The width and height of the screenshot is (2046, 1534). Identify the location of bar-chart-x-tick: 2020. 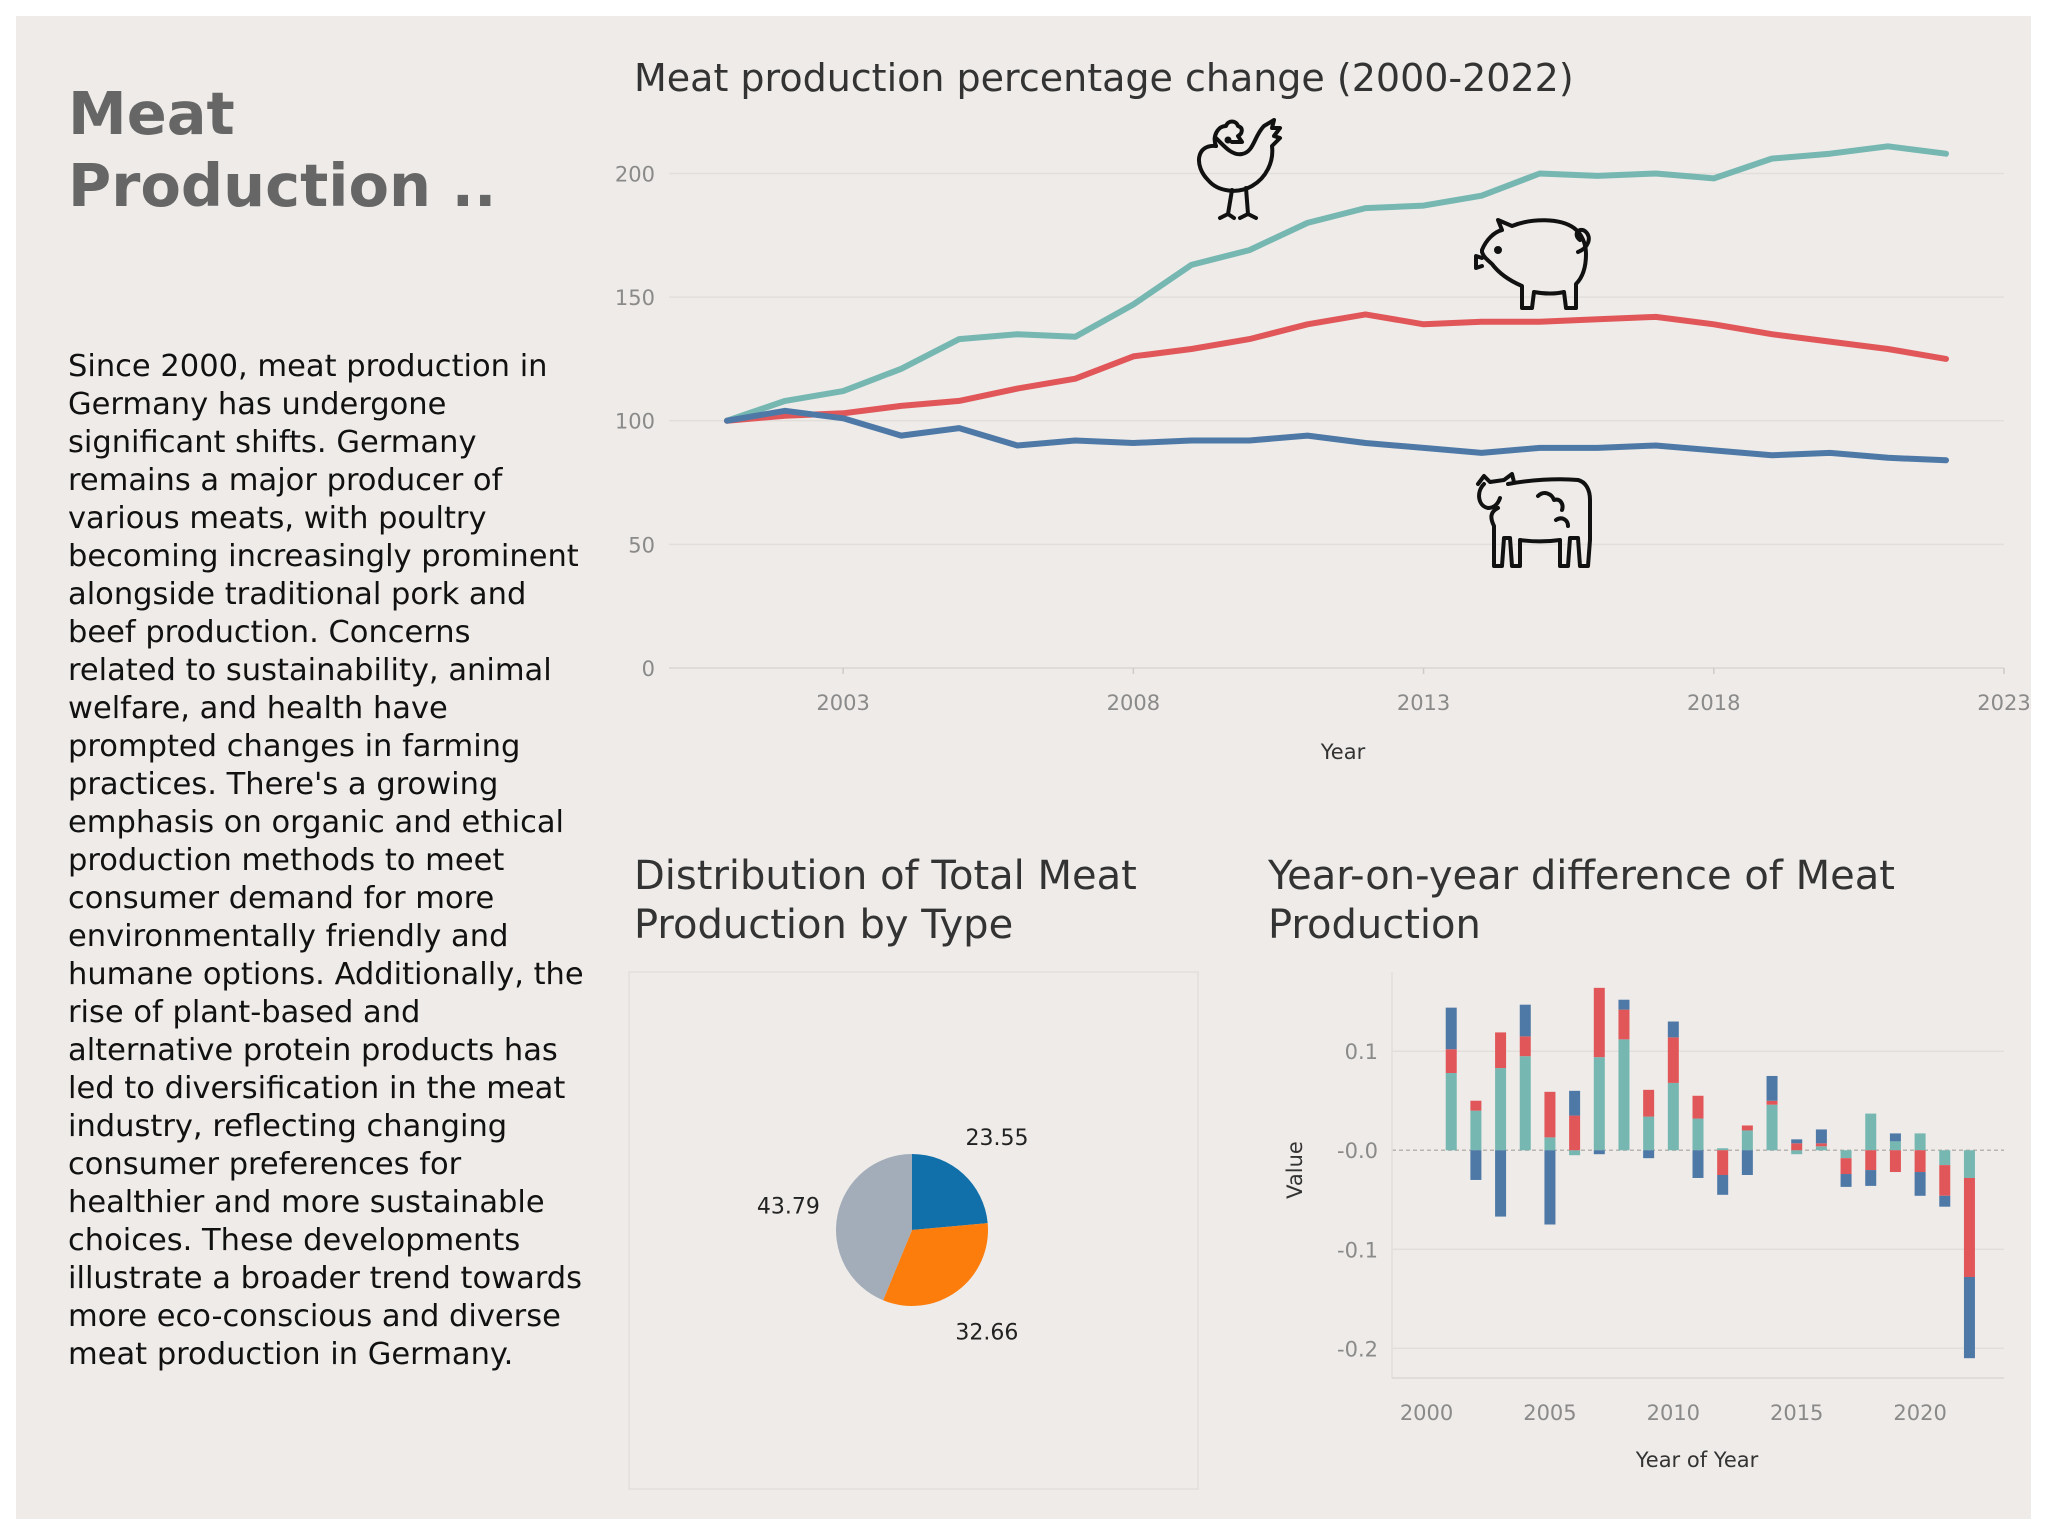
(1919, 1413).